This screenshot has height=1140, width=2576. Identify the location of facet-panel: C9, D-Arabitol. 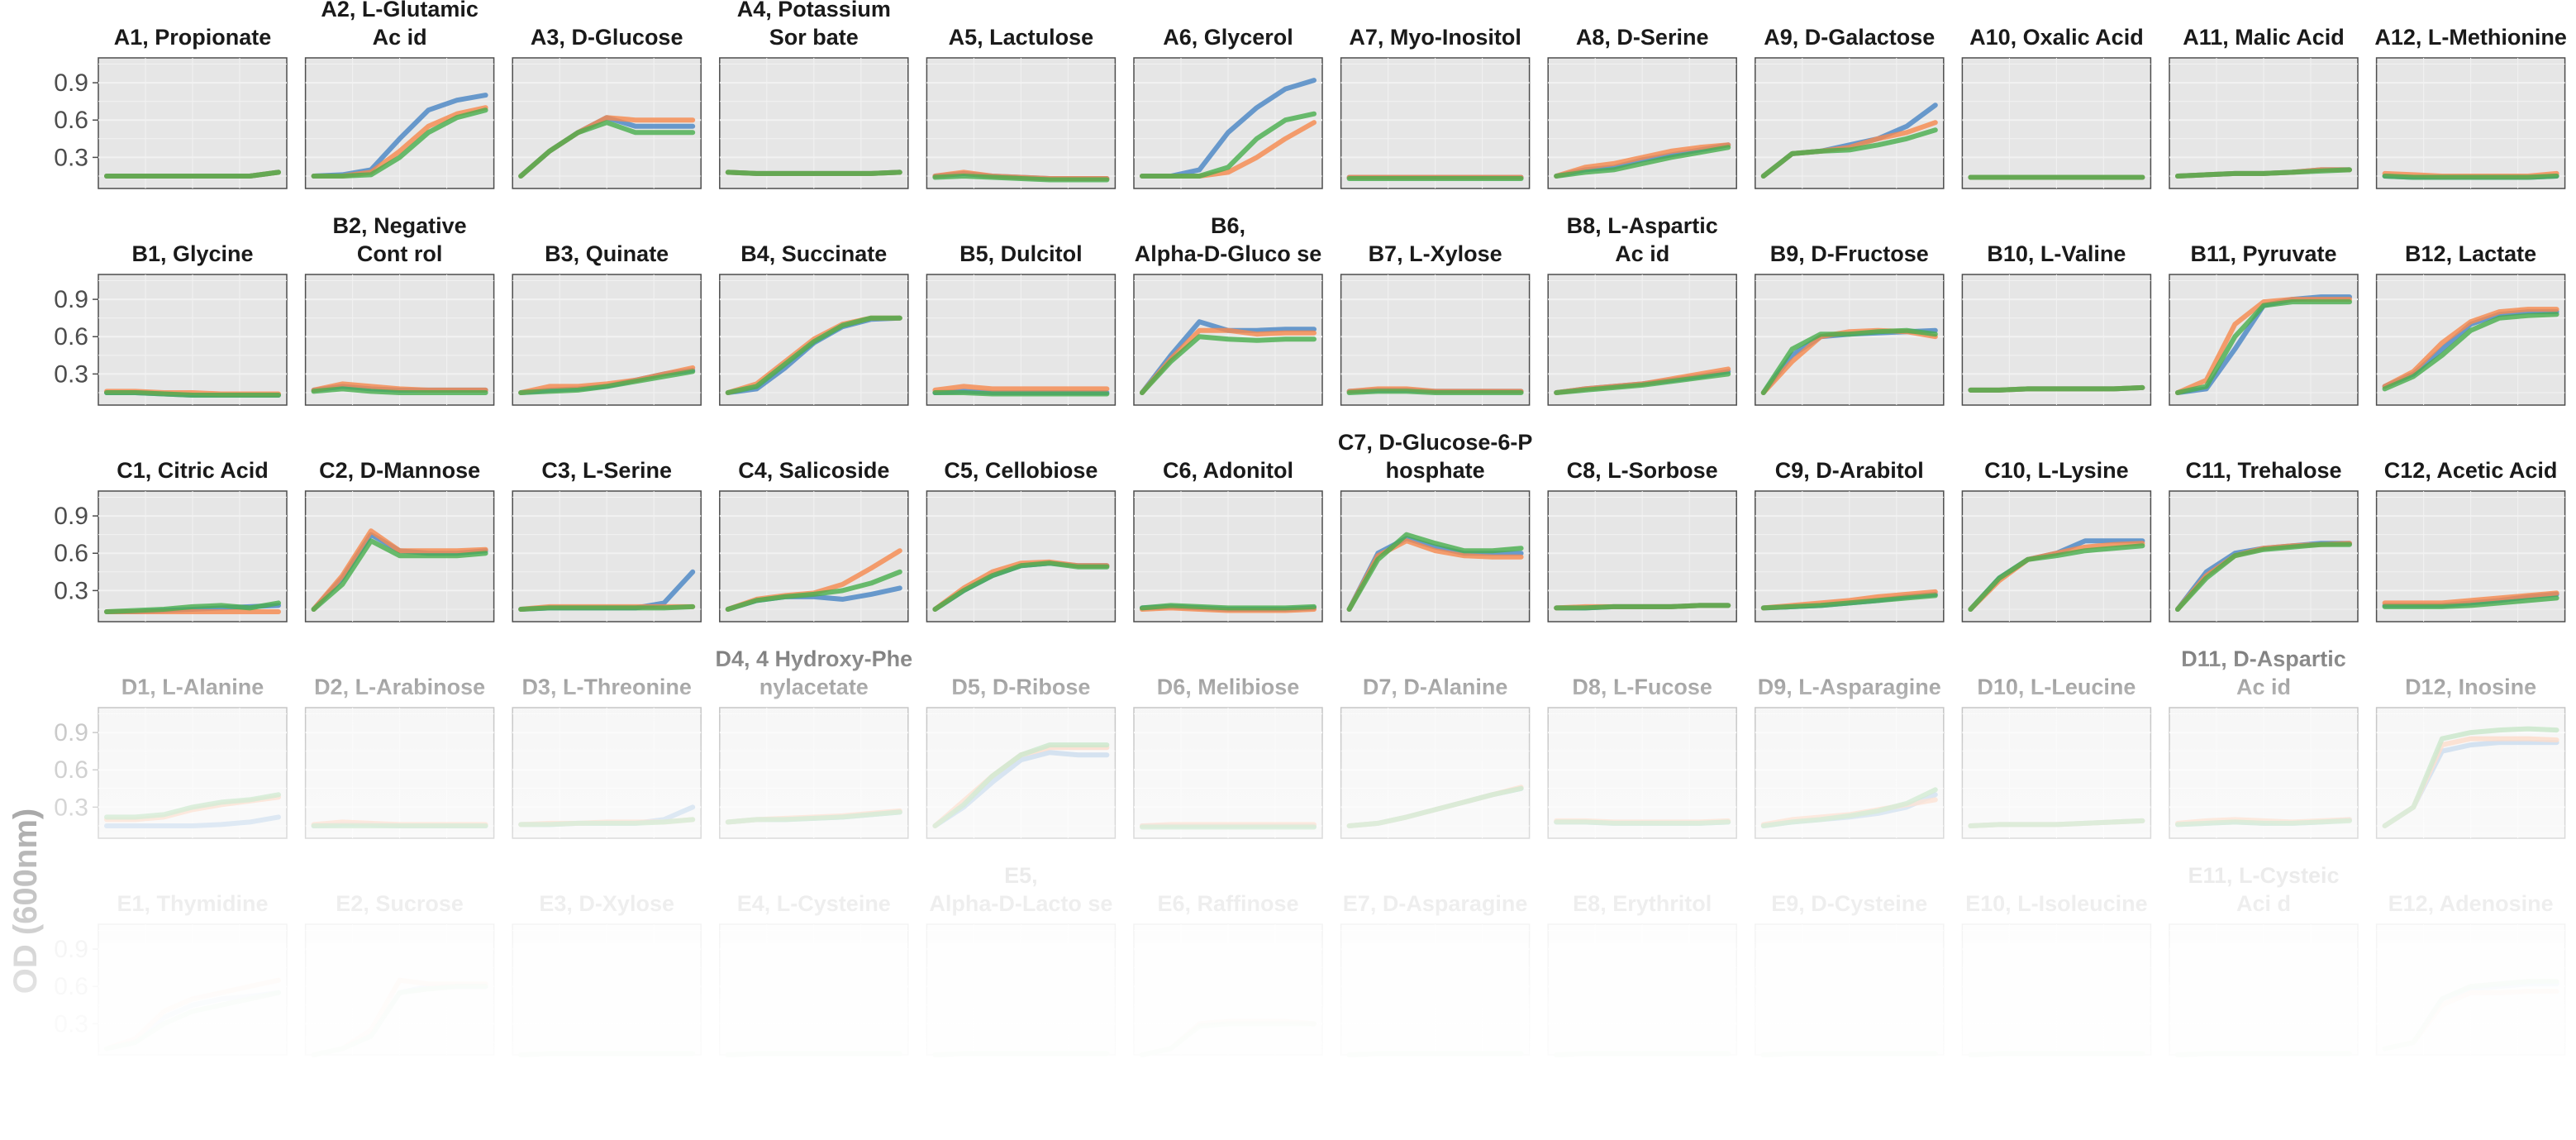
(1850, 540).